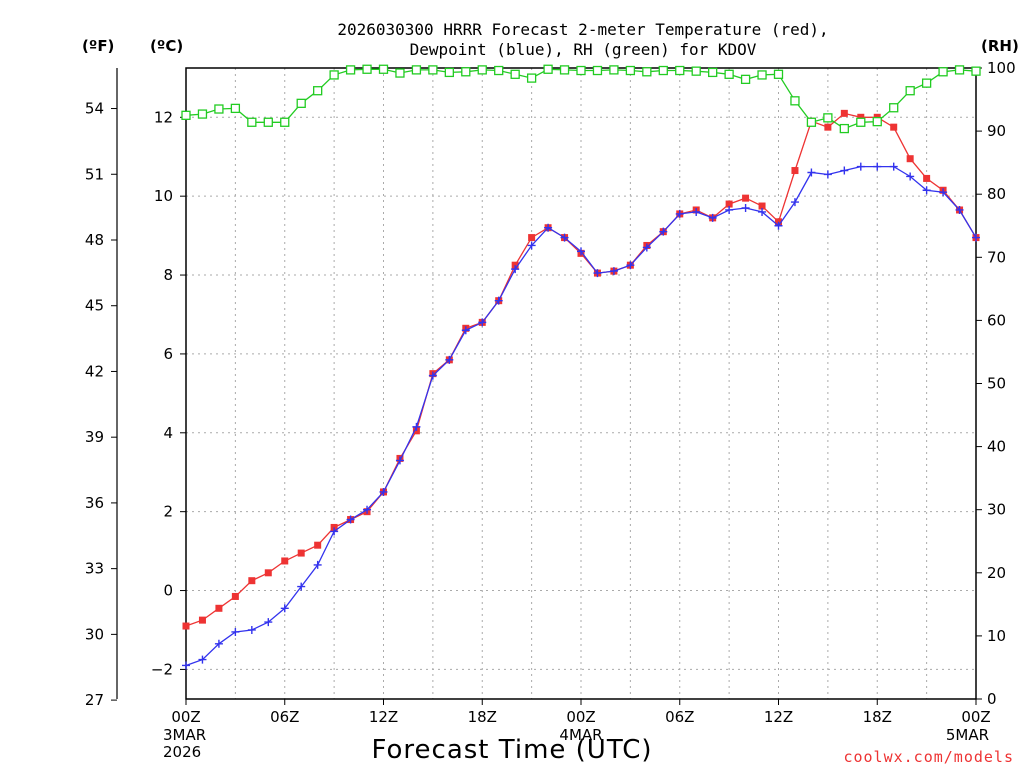  Describe the element at coordinates (94, 503) in the screenshot. I see `fahrenheit-tick-label: 36` at that location.